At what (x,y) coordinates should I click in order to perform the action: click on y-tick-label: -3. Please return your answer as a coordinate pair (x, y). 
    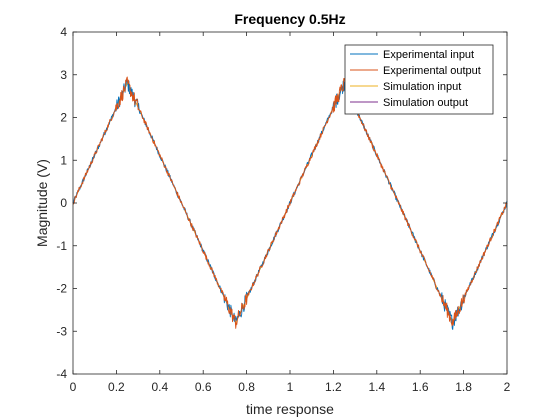
    Looking at the image, I should click on (61, 331).